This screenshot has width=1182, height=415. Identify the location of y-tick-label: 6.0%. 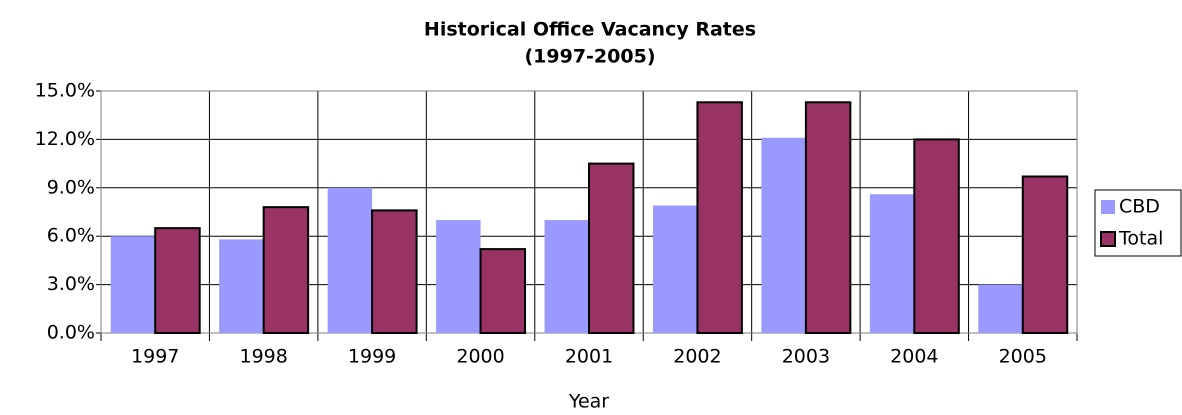
(71, 236).